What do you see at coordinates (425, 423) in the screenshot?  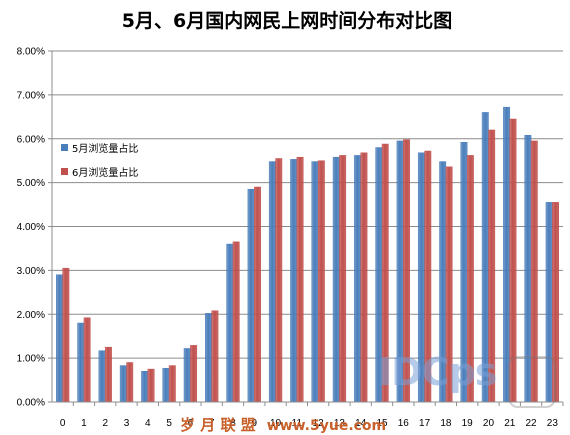 I see `x-tick-label: 17` at bounding box center [425, 423].